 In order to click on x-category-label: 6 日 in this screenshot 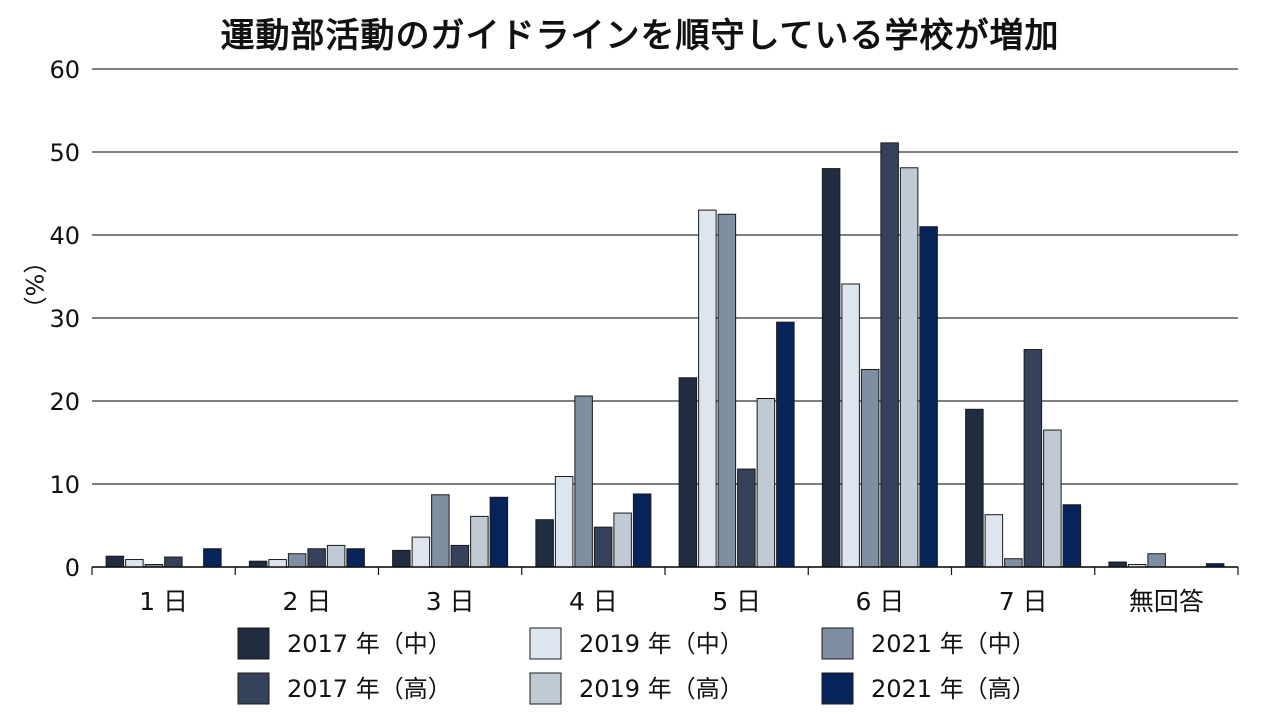, I will do `click(879, 601)`.